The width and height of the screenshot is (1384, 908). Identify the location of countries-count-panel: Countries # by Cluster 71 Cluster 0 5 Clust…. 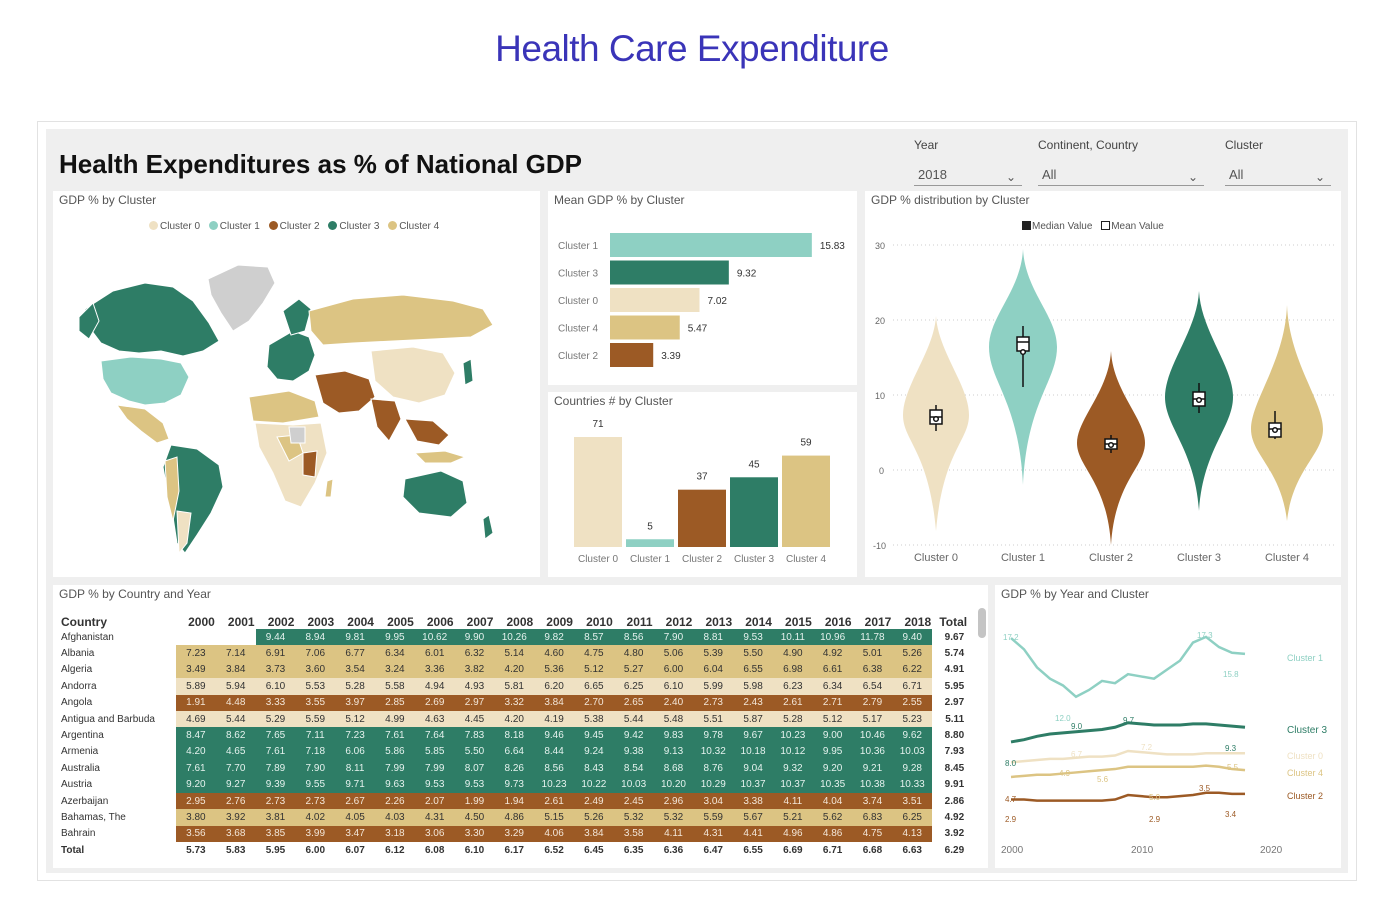
(702, 484).